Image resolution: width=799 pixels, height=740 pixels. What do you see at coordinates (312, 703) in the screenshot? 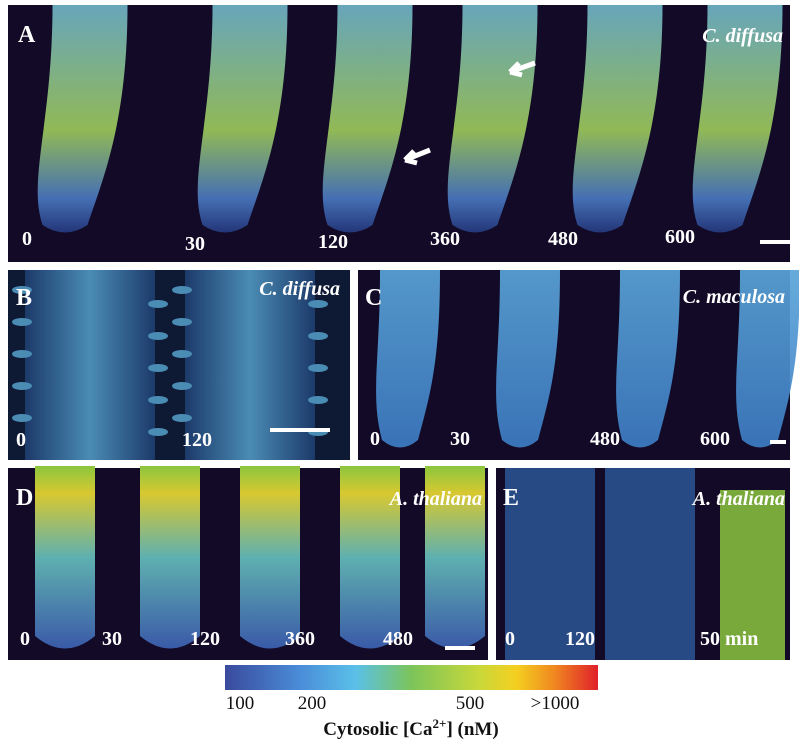
I see `colorbar-tick-label: 200` at bounding box center [312, 703].